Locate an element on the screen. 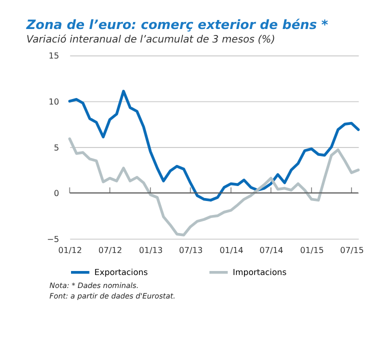  y-tick-label: 15 is located at coordinates (54, 55).